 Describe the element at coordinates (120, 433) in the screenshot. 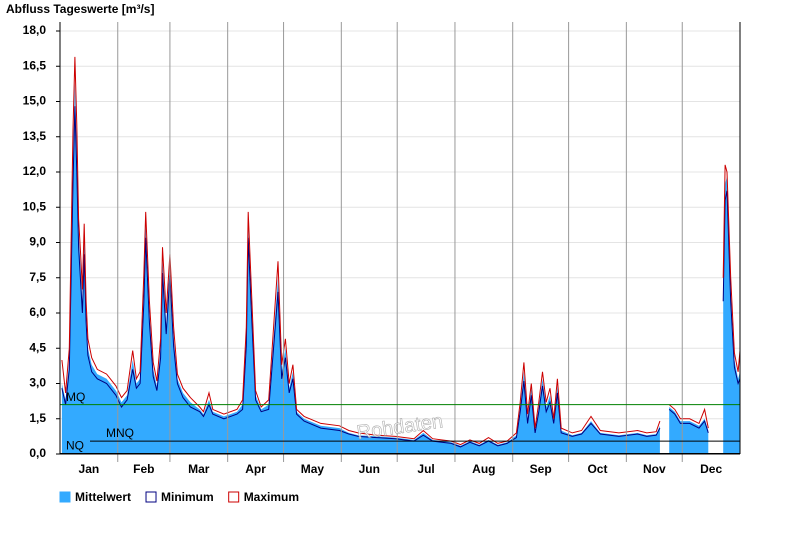

I see `reference-label: MNQ` at that location.